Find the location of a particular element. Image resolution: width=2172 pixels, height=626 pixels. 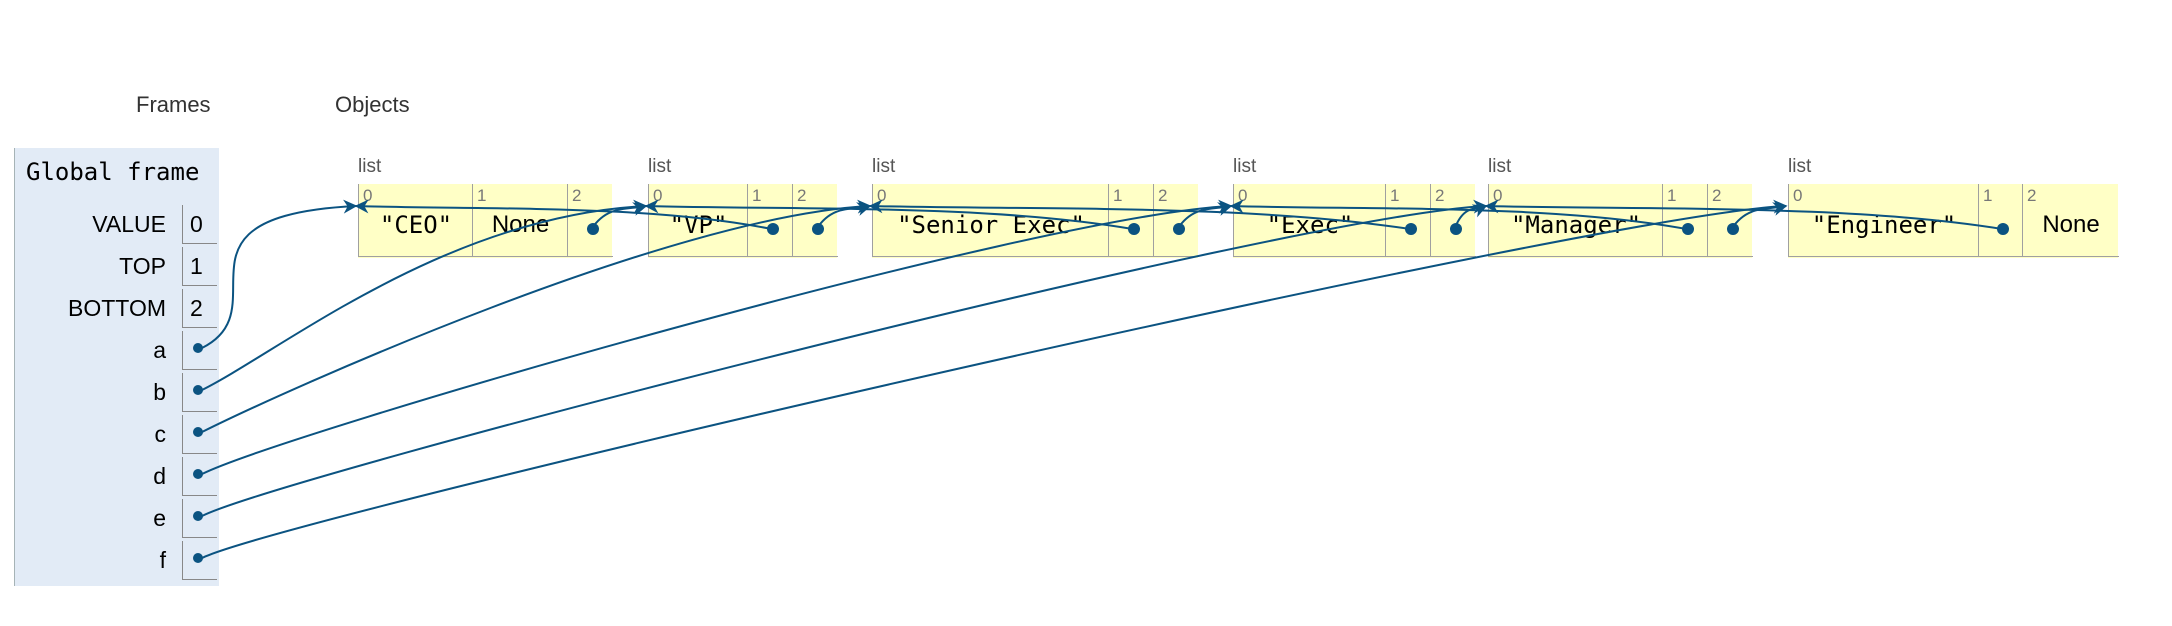

var-row-f: f is located at coordinates (117, 562).